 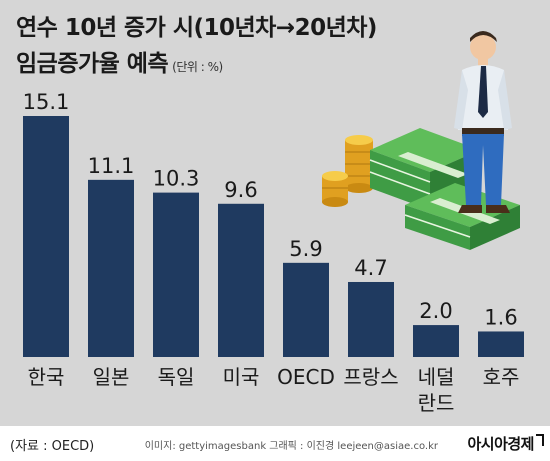 I want to click on category-label: 한국, so click(x=46, y=377).